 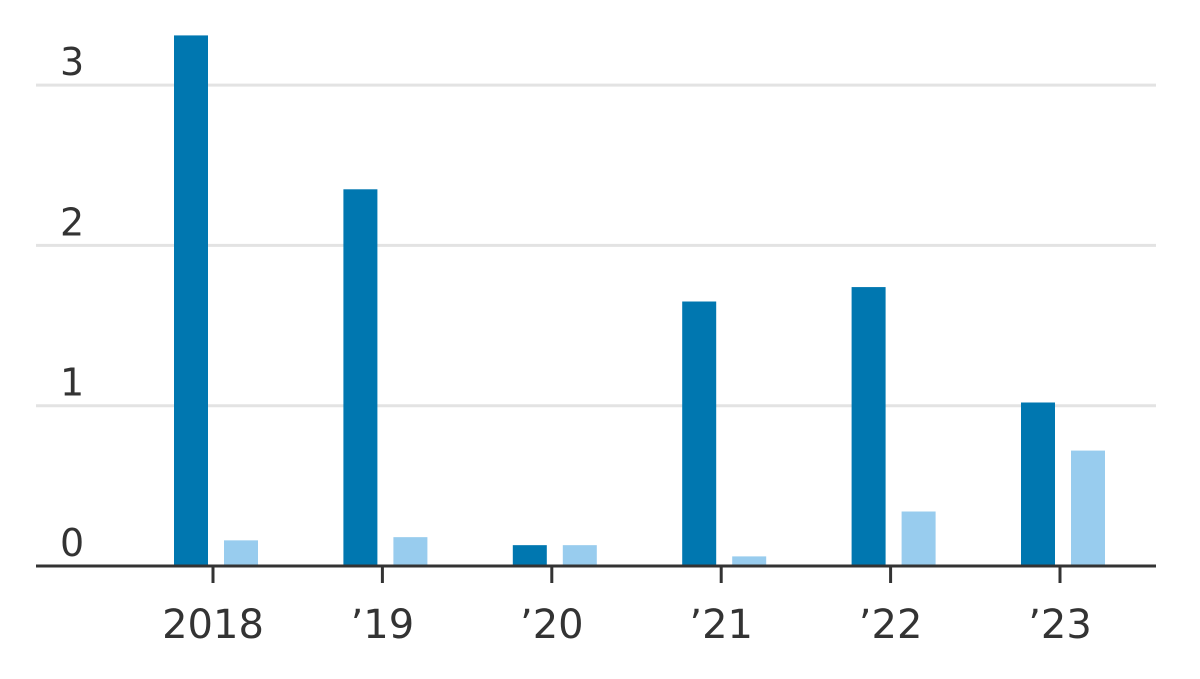 I want to click on x-tick-label: ’21, so click(x=721, y=625).